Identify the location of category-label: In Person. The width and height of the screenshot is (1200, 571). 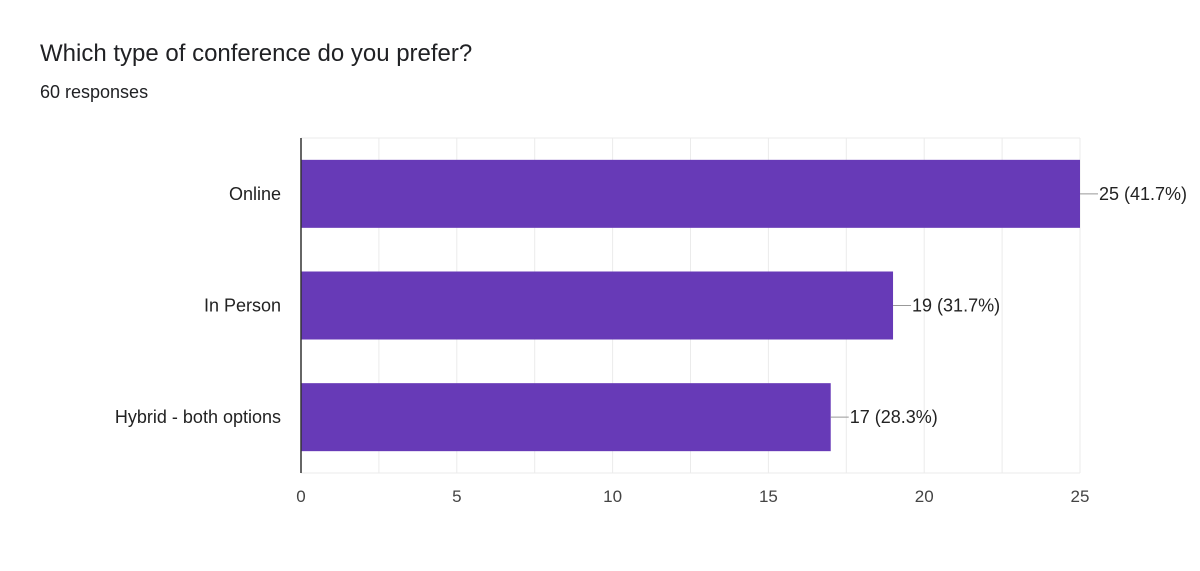
(242, 306).